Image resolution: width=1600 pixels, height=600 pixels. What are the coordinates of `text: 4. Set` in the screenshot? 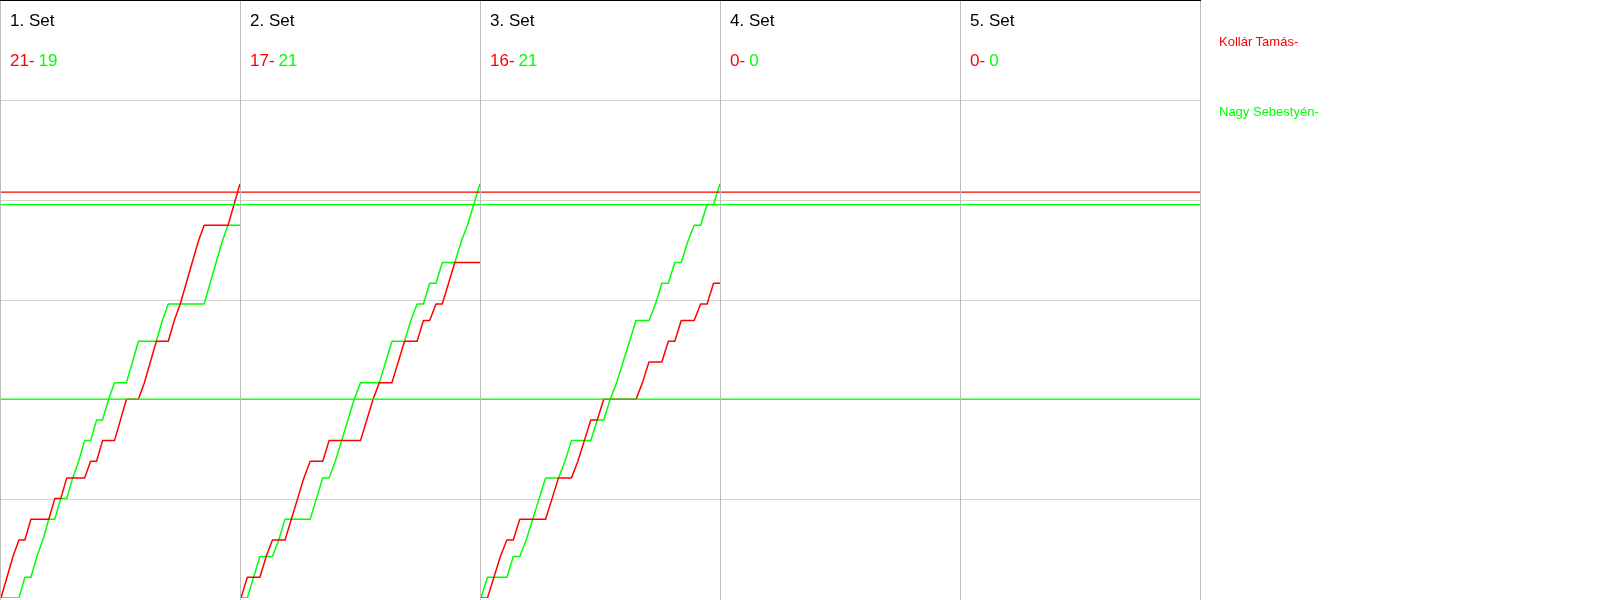 It's located at (752, 21).